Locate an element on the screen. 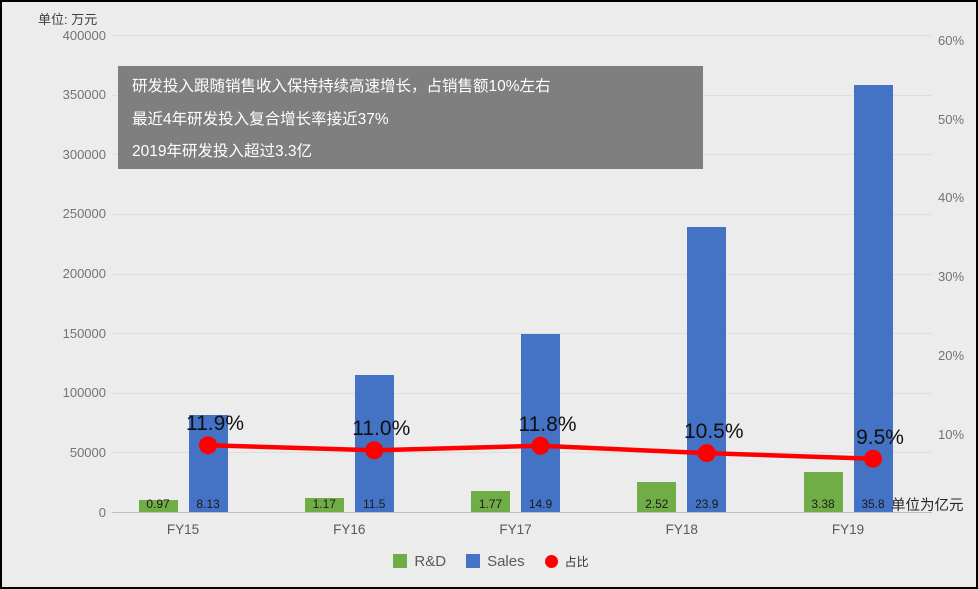 This screenshot has height=589, width=978. primary-axis-tick: 50000 is located at coordinates (87, 452).